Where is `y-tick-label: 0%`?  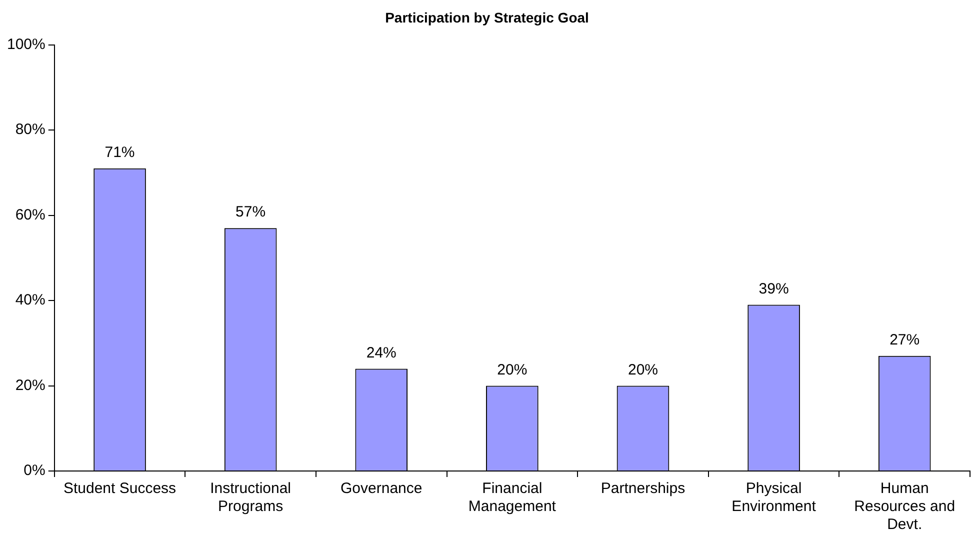
y-tick-label: 0% is located at coordinates (35, 471).